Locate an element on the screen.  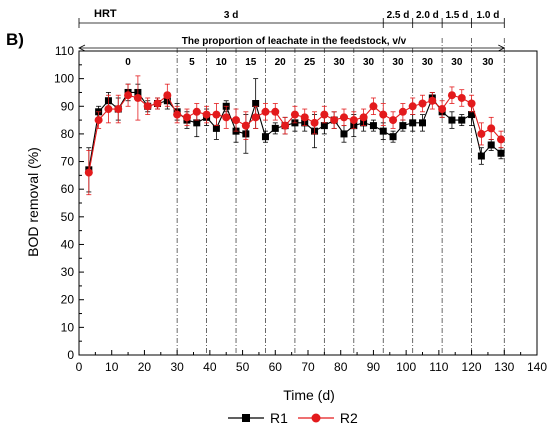
period-label: 25 is located at coordinates (310, 62).